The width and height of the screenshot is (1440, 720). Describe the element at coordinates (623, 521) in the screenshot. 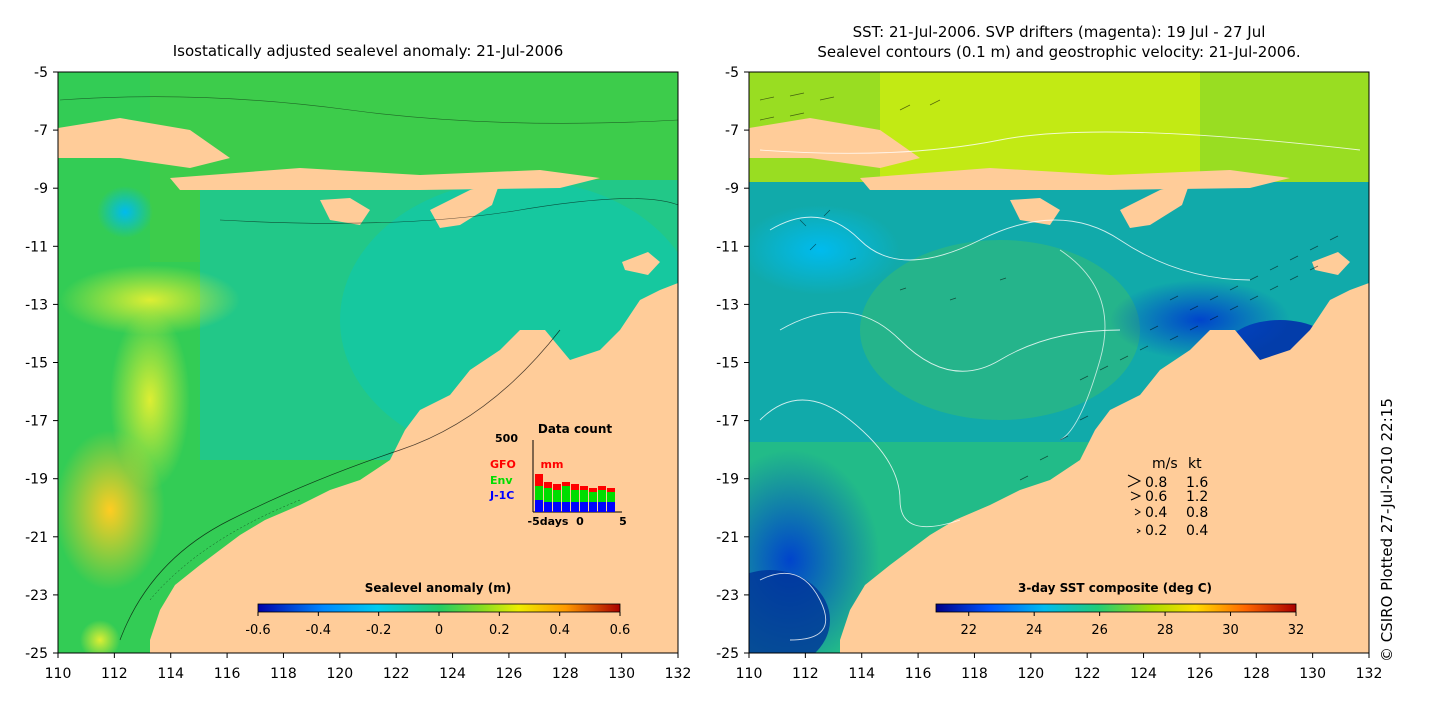

I see `inset-x-label-end: 5` at that location.